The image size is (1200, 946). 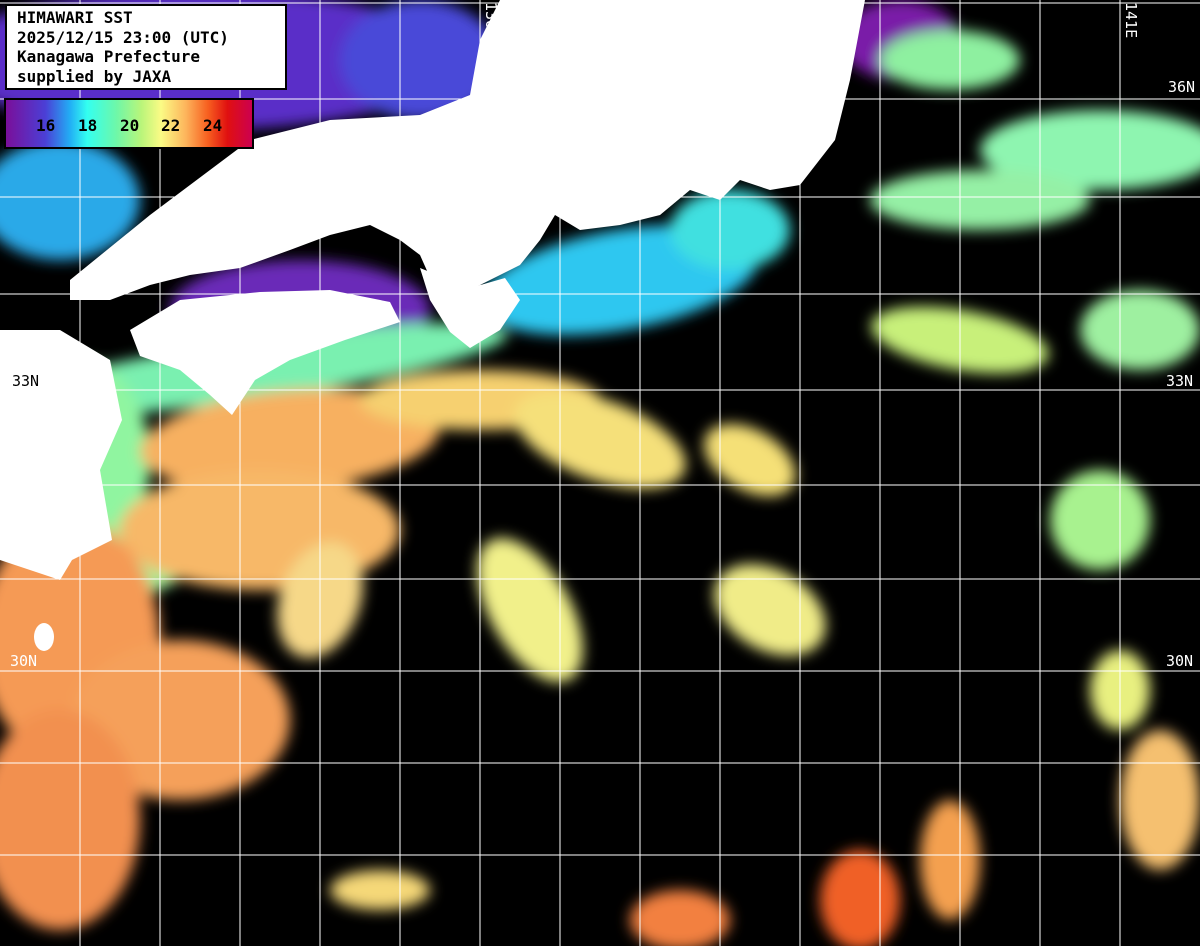 I want to click on title-line-product: HIMAWARI SST, so click(x=75, y=17).